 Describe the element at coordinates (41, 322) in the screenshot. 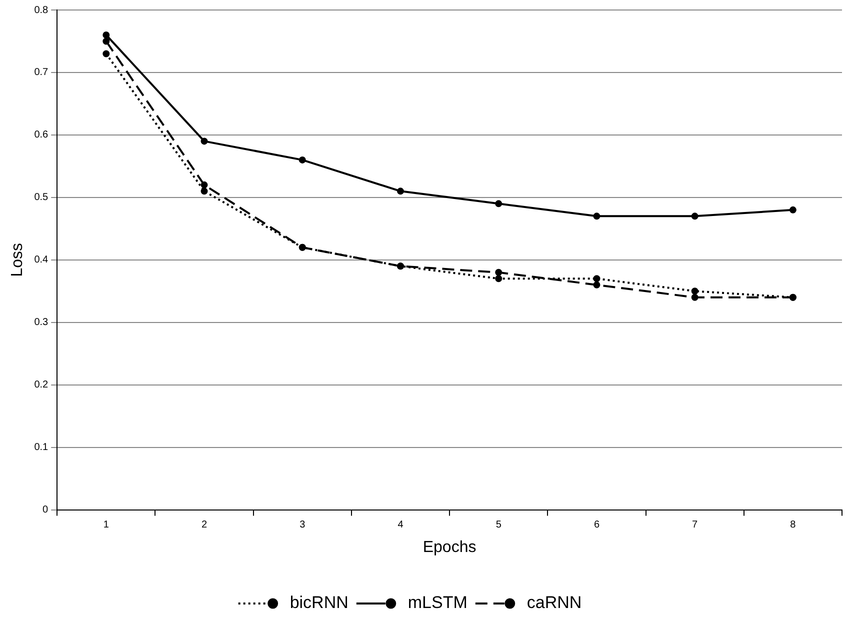

I see `y-tick-label: 0.3` at that location.